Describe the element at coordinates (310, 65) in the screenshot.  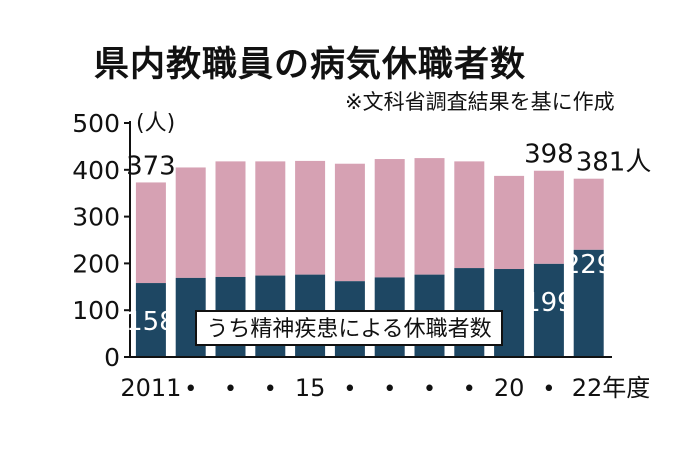
I see `chart-title: 県内教職員の病気休職者数` at that location.